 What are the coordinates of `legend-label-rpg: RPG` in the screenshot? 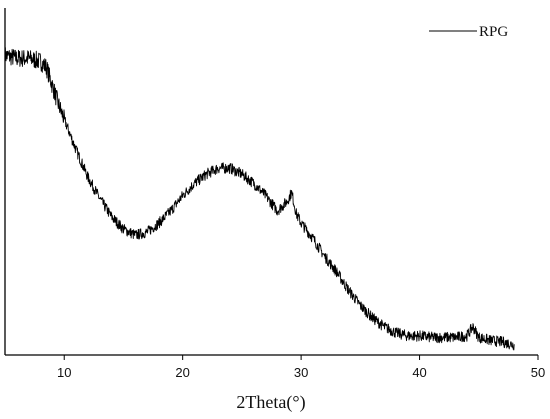 It's located at (493, 32).